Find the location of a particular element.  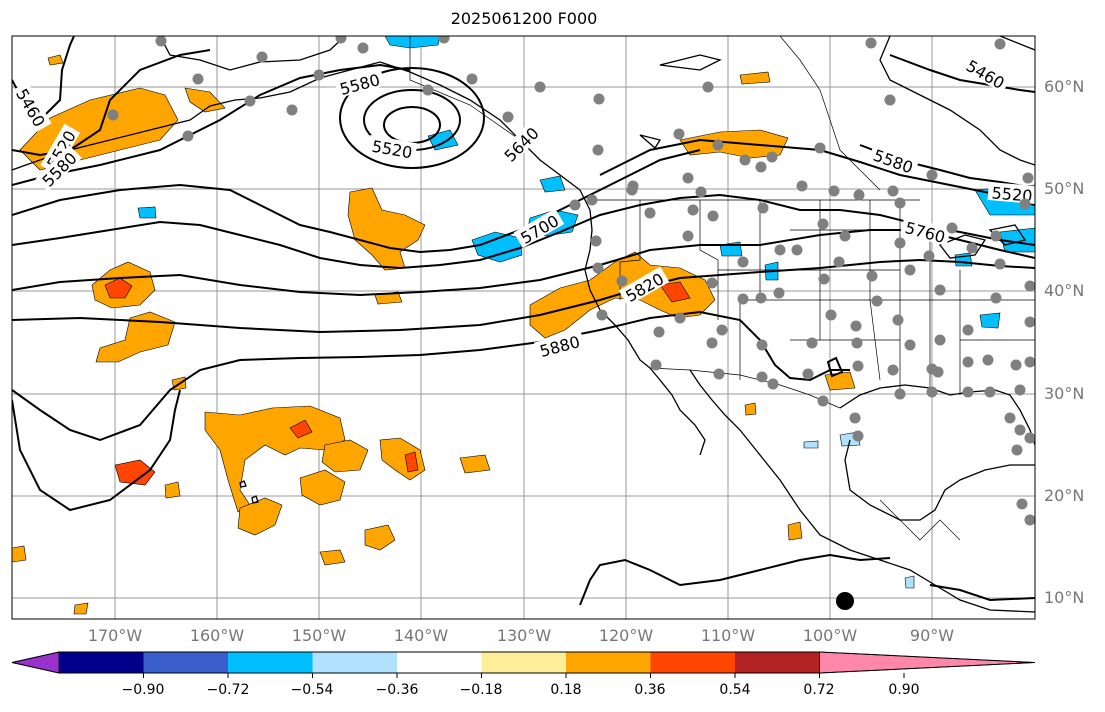

lat-label-10n: 10°N is located at coordinates (1064, 597).